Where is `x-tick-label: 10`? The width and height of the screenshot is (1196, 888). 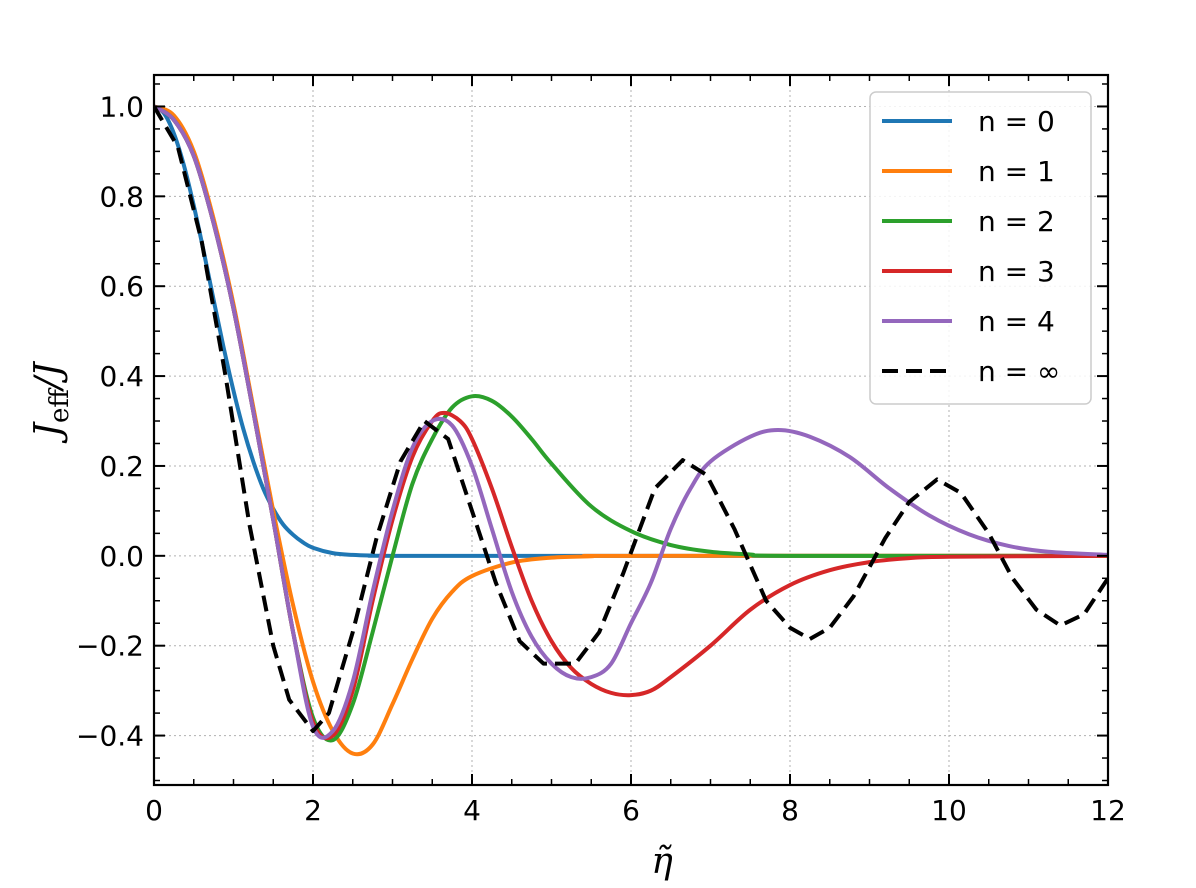 x-tick-label: 10 is located at coordinates (949, 810).